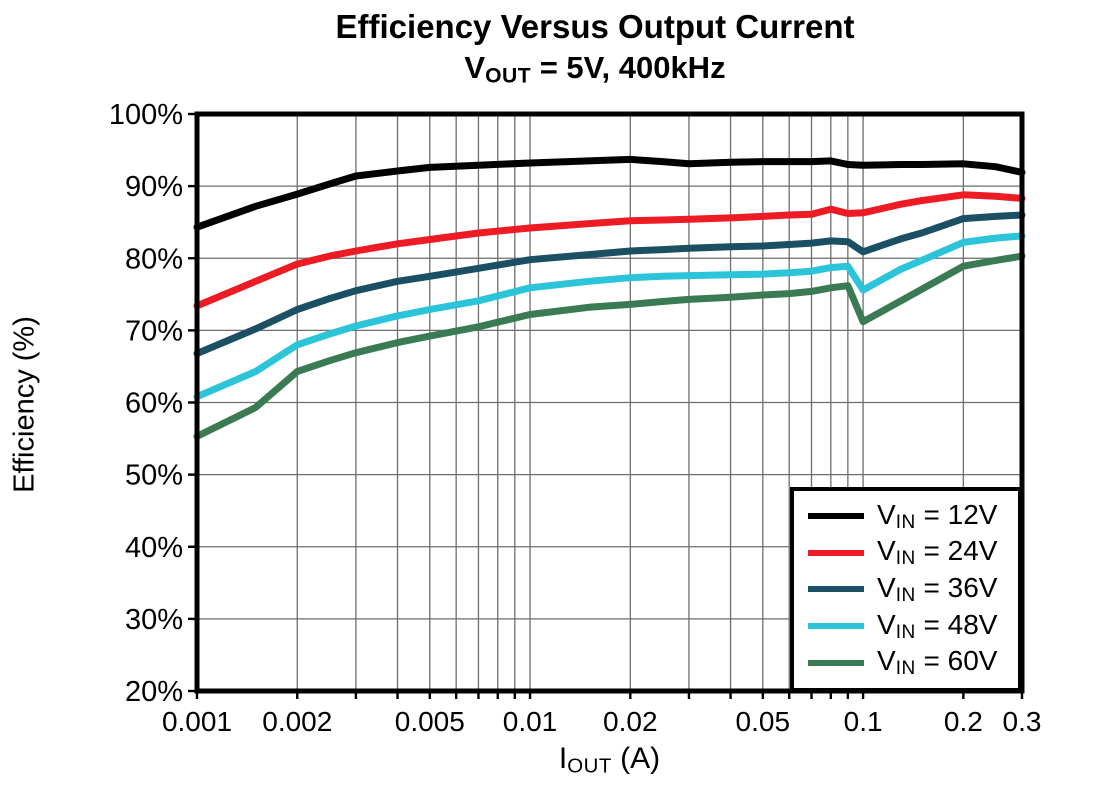 The image size is (1106, 806). What do you see at coordinates (630, 721) in the screenshot?
I see `x-tick-label: 0.02` at bounding box center [630, 721].